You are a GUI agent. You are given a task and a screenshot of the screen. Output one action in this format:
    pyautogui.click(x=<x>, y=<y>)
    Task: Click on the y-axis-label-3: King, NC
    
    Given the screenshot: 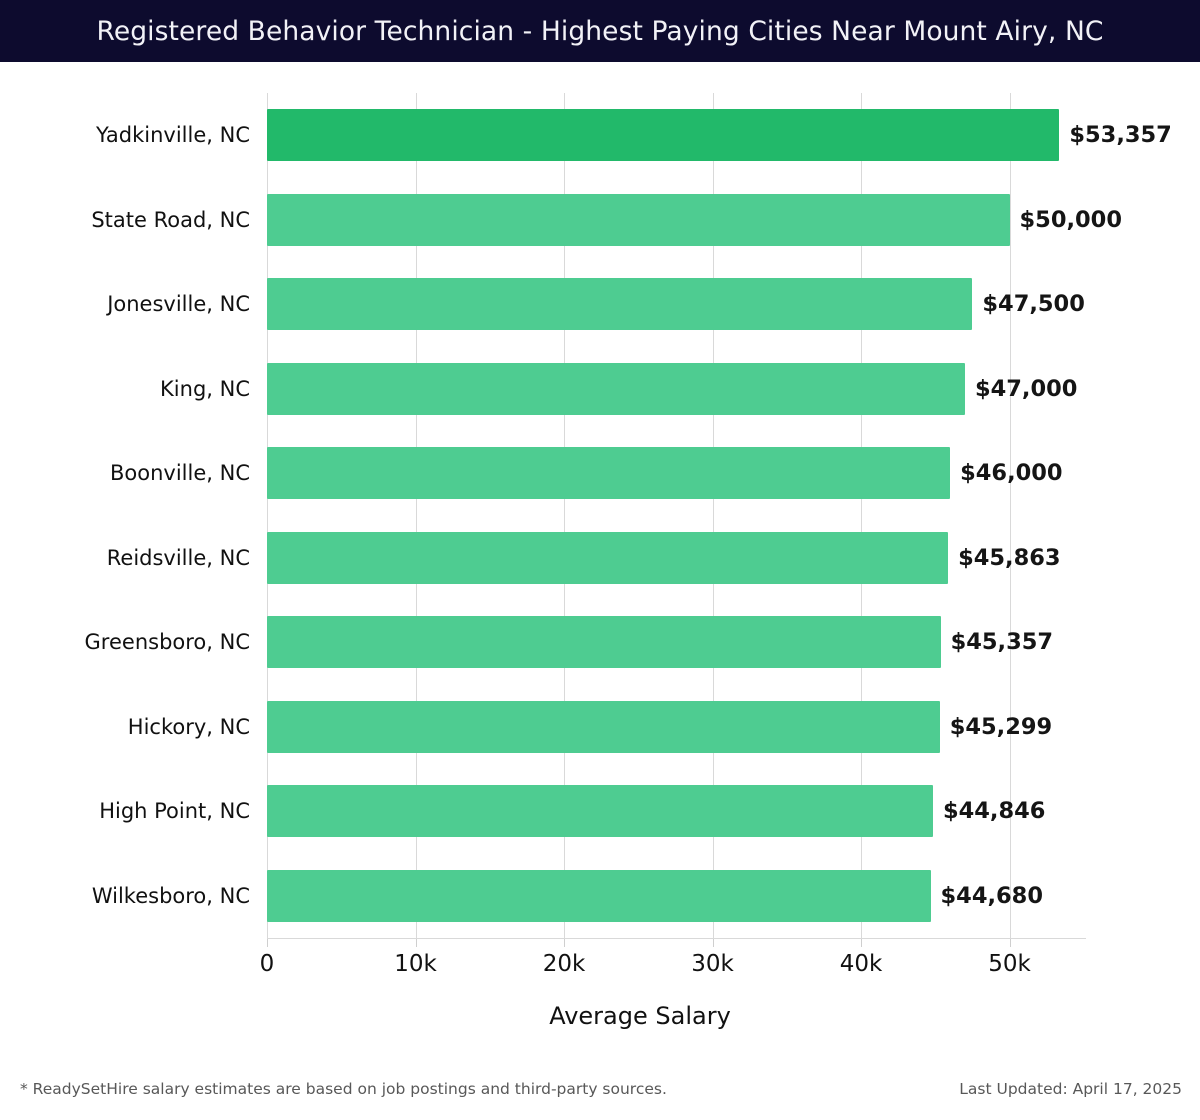 What is the action you would take?
    pyautogui.click(x=205, y=388)
    